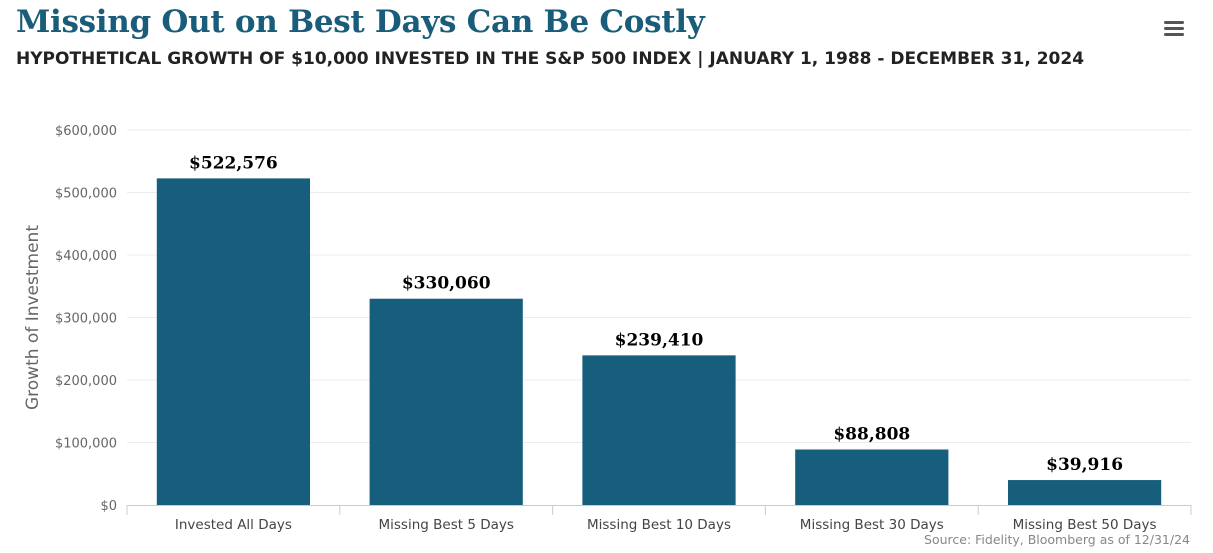 This screenshot has width=1213, height=553. What do you see at coordinates (1084, 465) in the screenshot?
I see `data-label: $39,916` at bounding box center [1084, 465].